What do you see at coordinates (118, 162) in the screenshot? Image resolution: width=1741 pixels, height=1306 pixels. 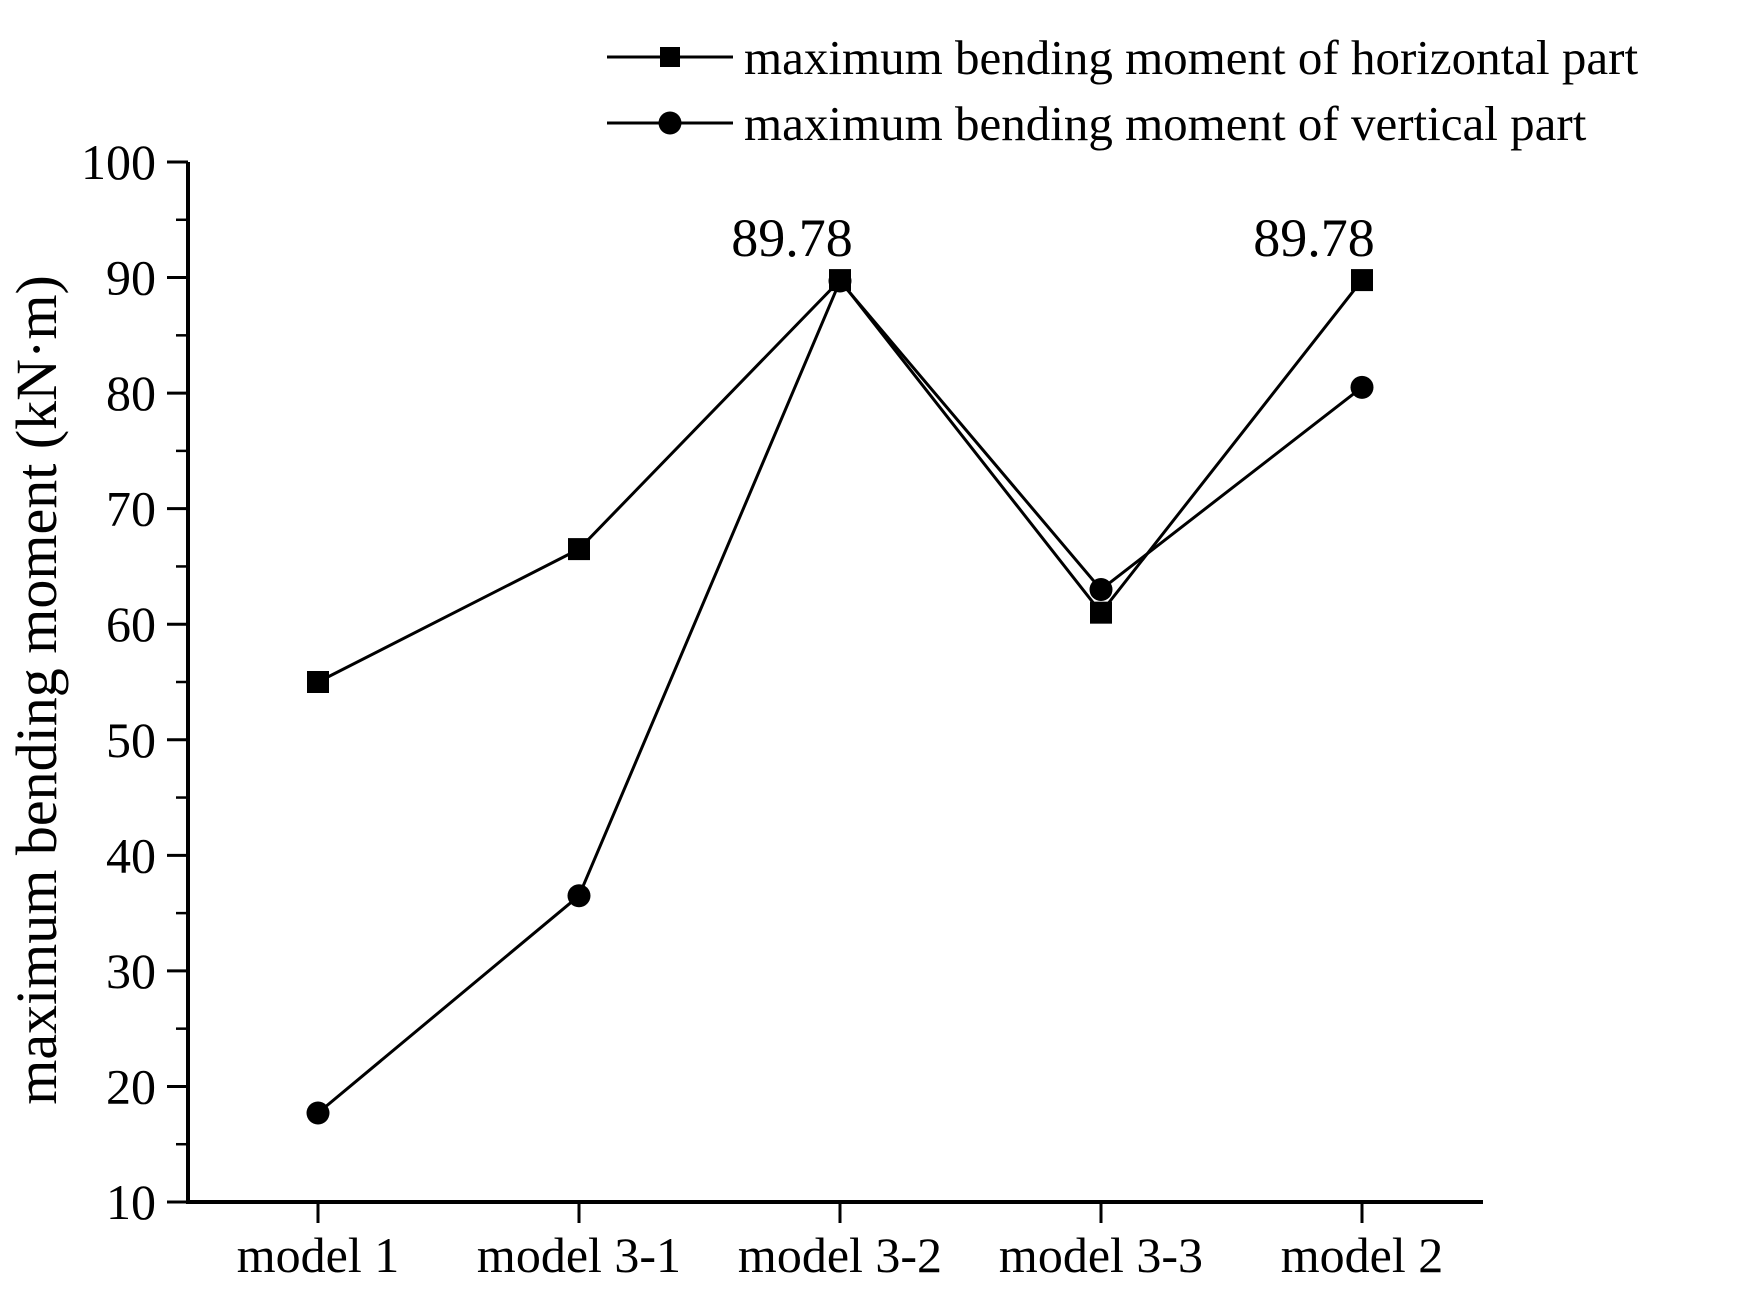 I see `y-tick-label: 100` at bounding box center [118, 162].